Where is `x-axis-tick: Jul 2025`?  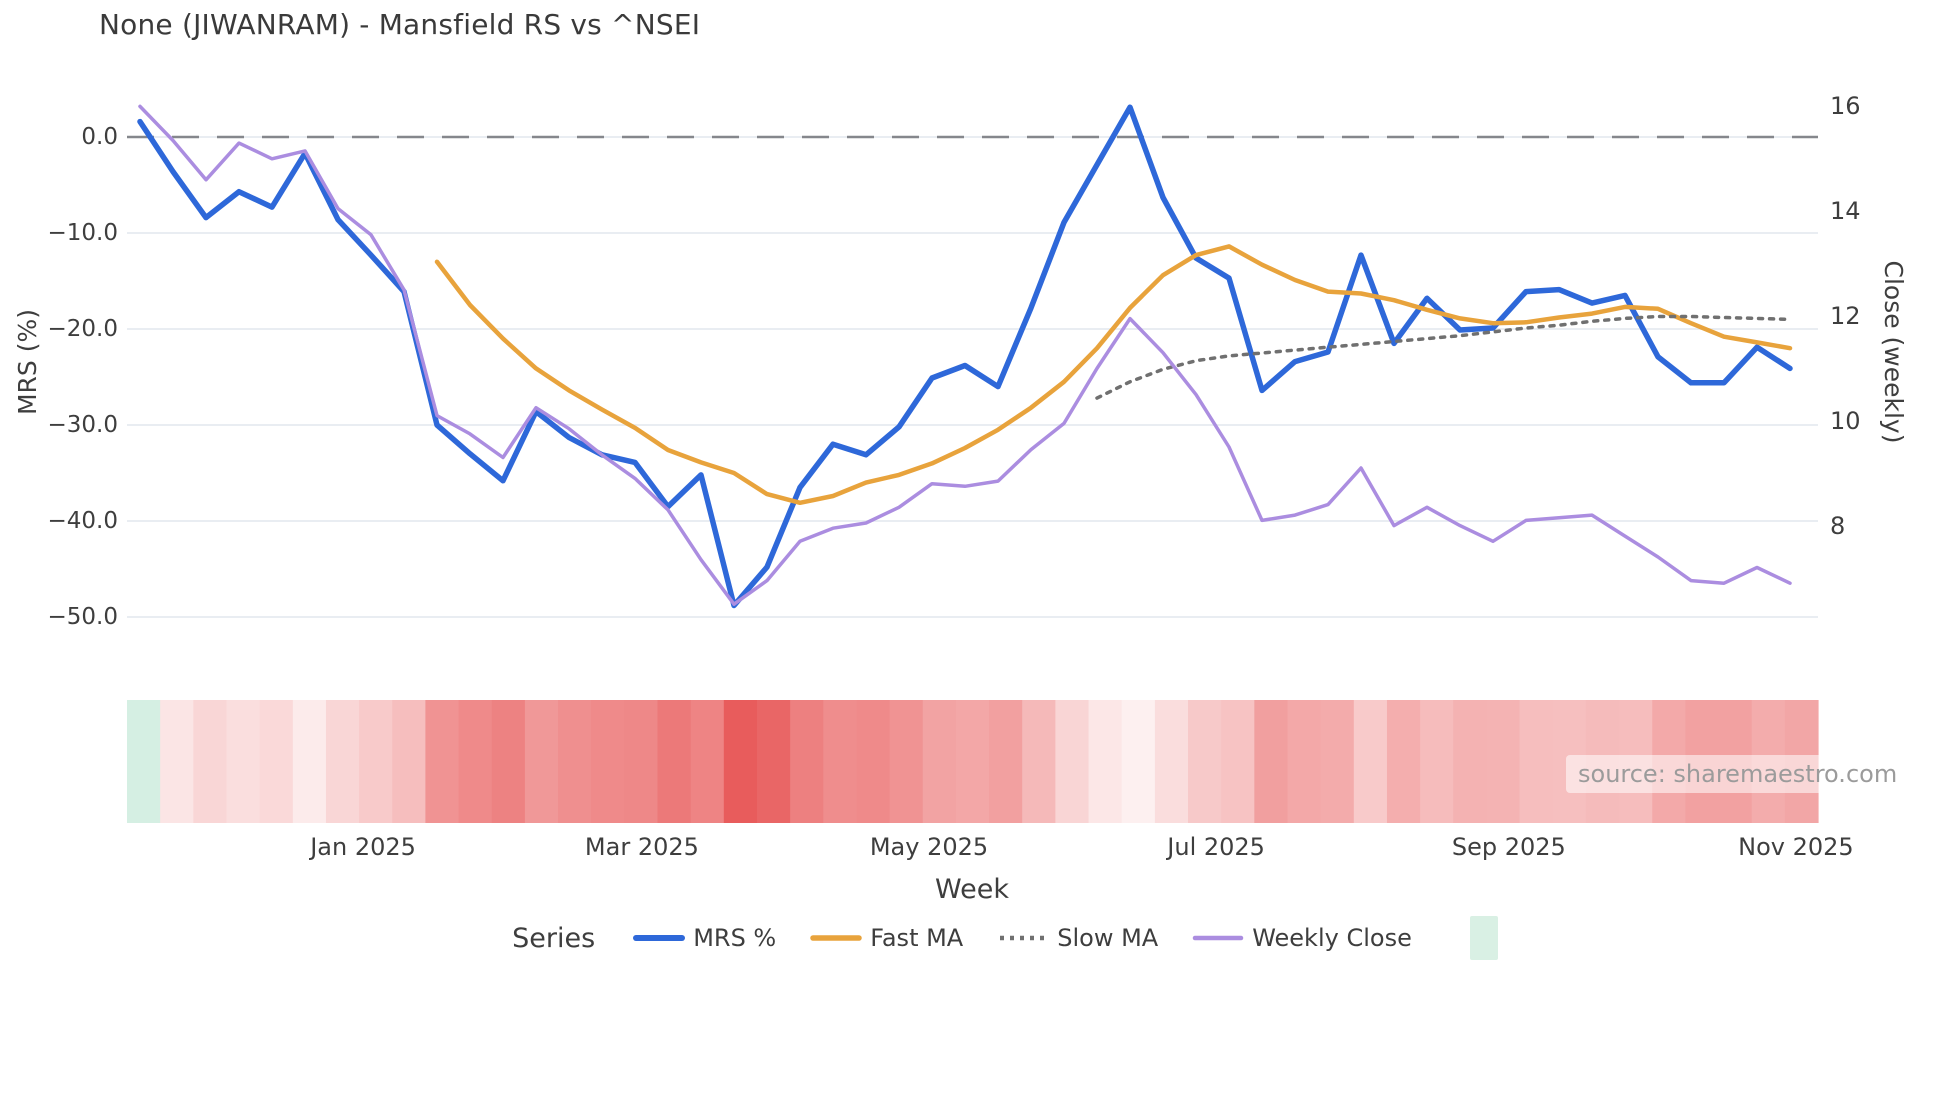 x-axis-tick: Jul 2025 is located at coordinates (1216, 847).